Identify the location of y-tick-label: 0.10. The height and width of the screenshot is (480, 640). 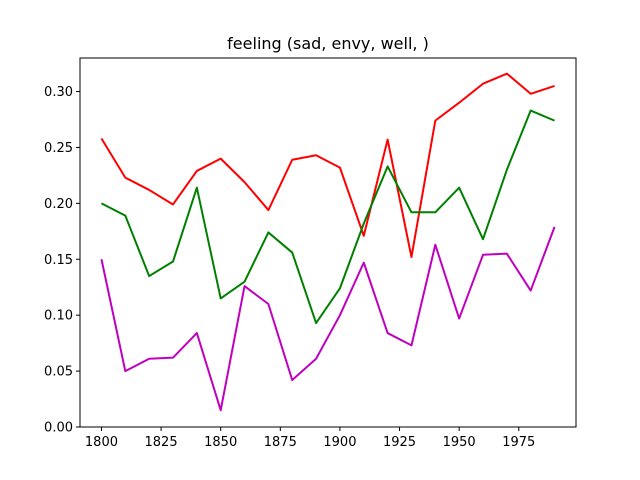
(58, 316).